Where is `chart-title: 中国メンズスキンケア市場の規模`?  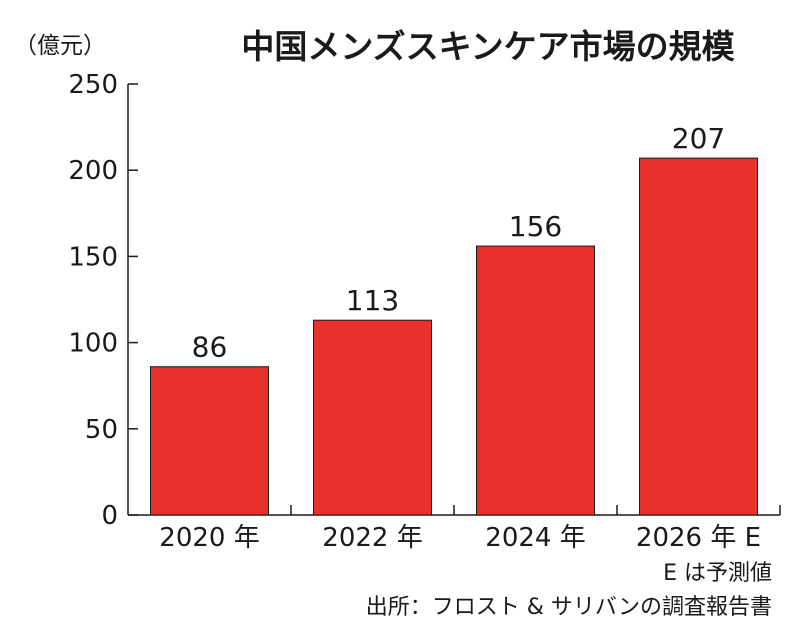 chart-title: 中国メンズスキンケア市場の規模 is located at coordinates (488, 46).